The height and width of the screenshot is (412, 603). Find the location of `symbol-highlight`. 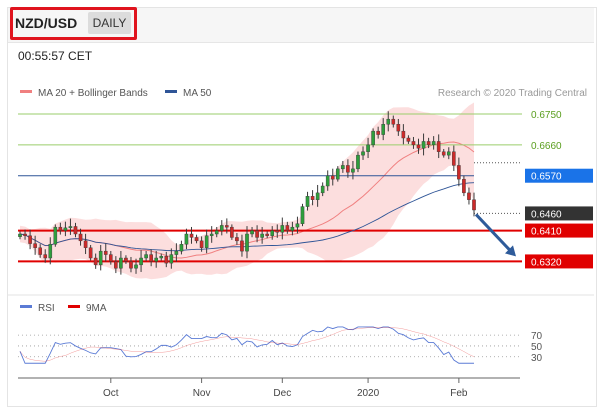

symbol-highlight is located at coordinates (73, 23).